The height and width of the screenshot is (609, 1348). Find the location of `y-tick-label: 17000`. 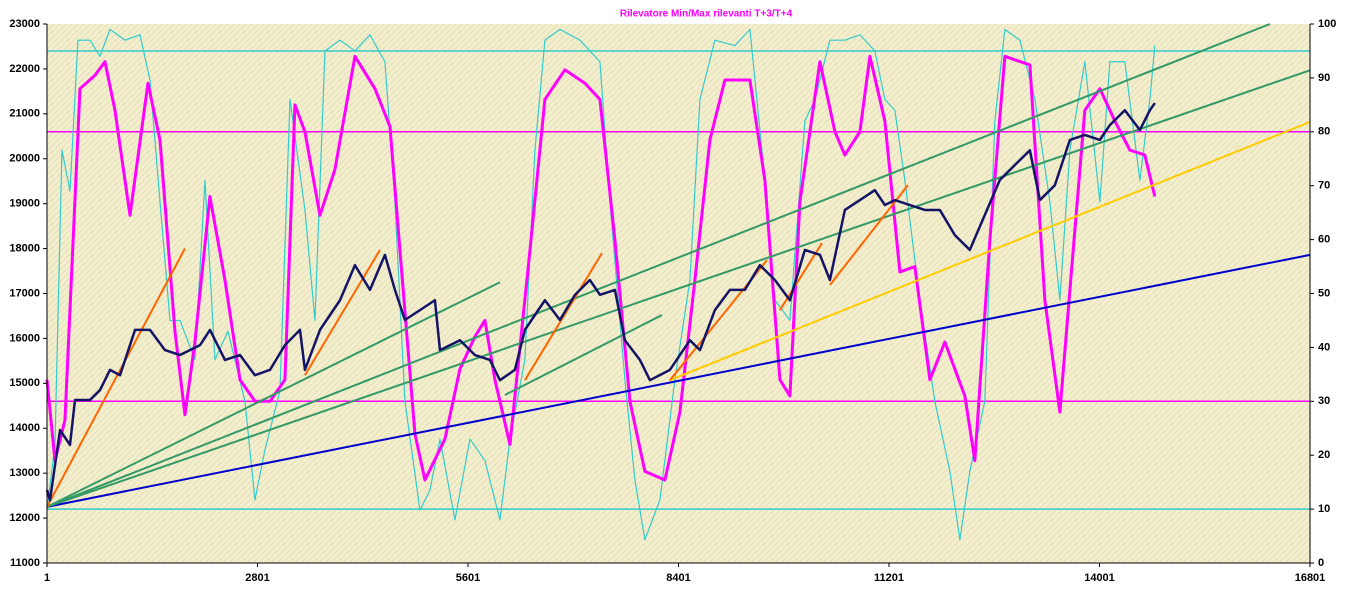

y-tick-label: 17000 is located at coordinates (24, 293).